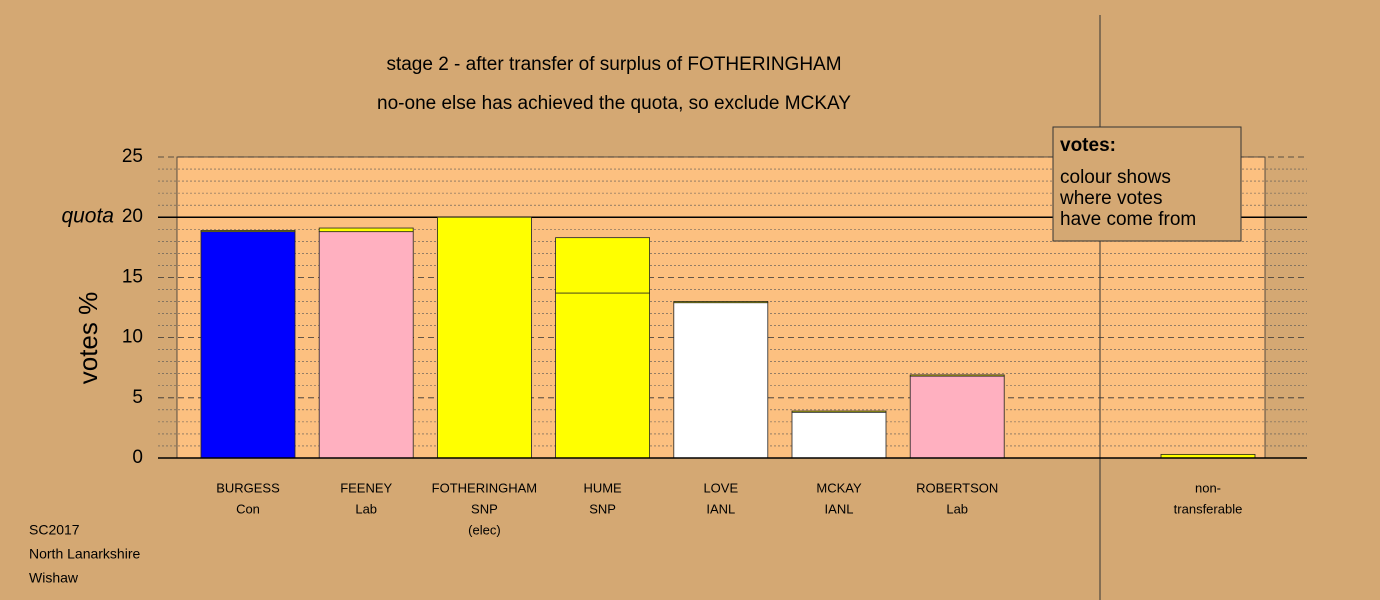 The width and height of the screenshot is (1380, 600). I want to click on y-tick-label: 25, so click(132, 156).